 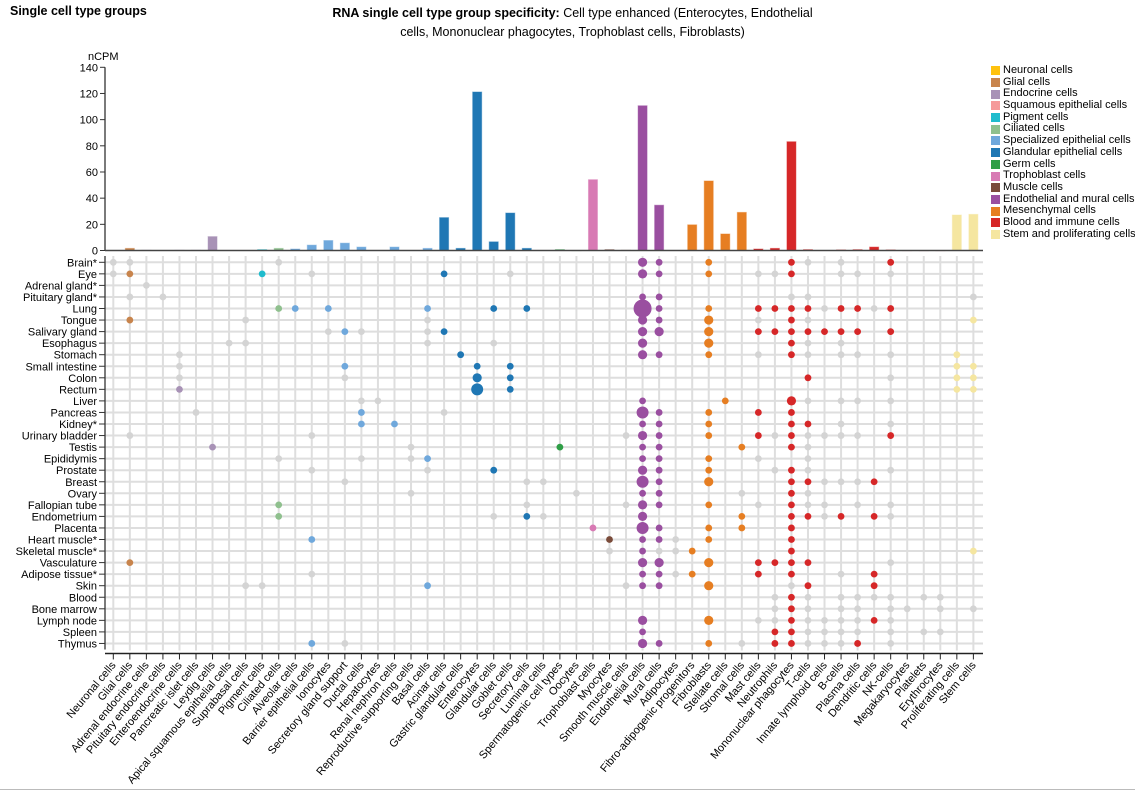 What do you see at coordinates (1063, 222) in the screenshot?
I see `legend-item: Blood and immune cells` at bounding box center [1063, 222].